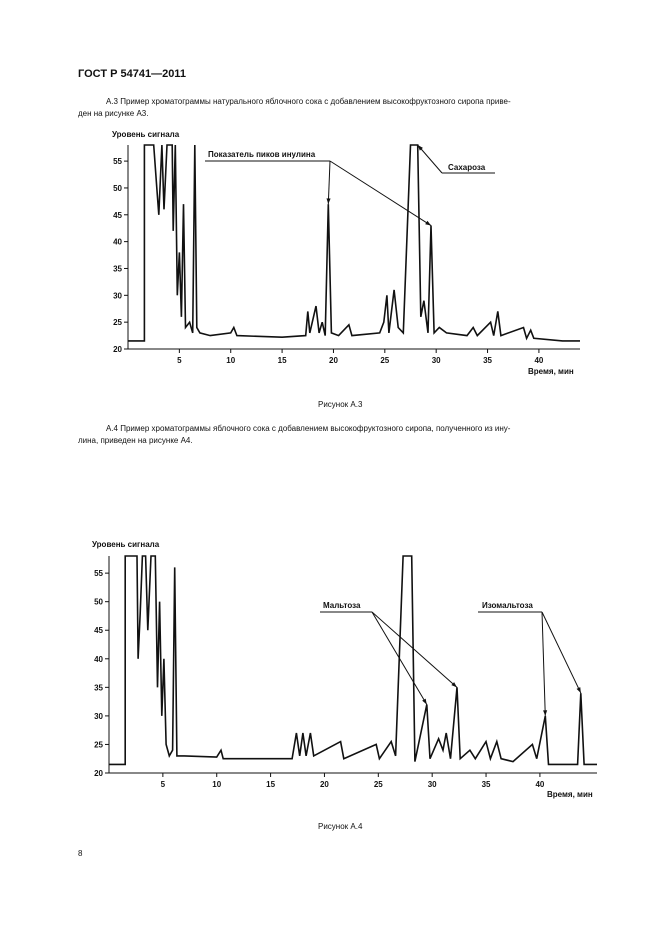  I want to click on page-number: 8, so click(80, 853).